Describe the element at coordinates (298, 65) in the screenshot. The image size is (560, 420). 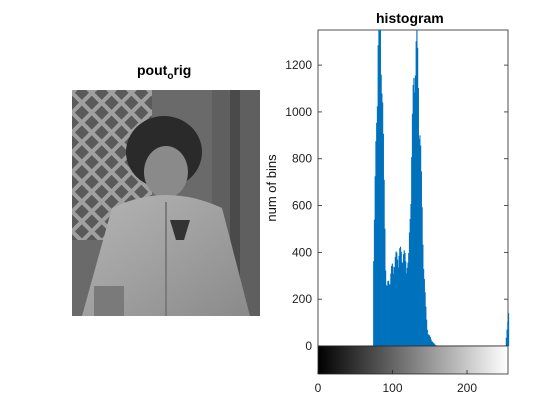
I see `y-tick-label: 1200` at that location.